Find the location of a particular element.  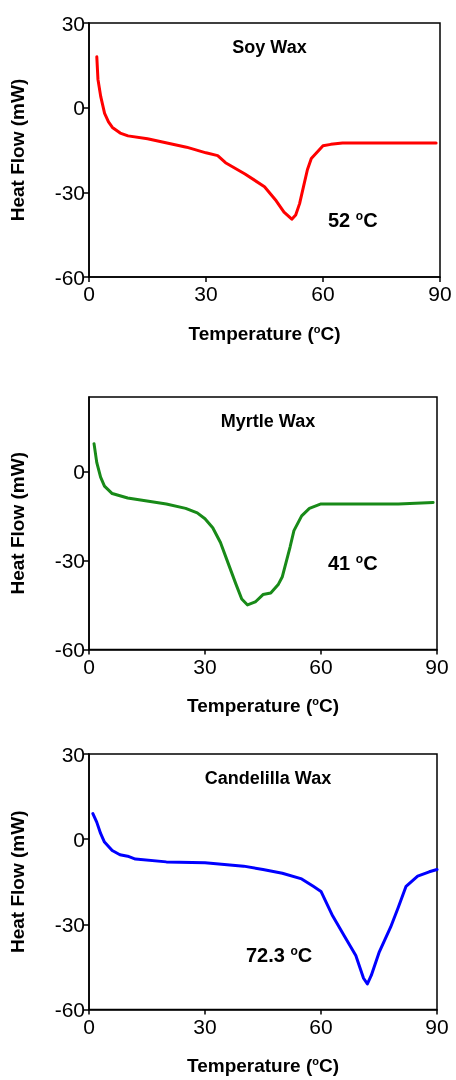

text: Myrtle Wax is located at coordinates (268, 421).